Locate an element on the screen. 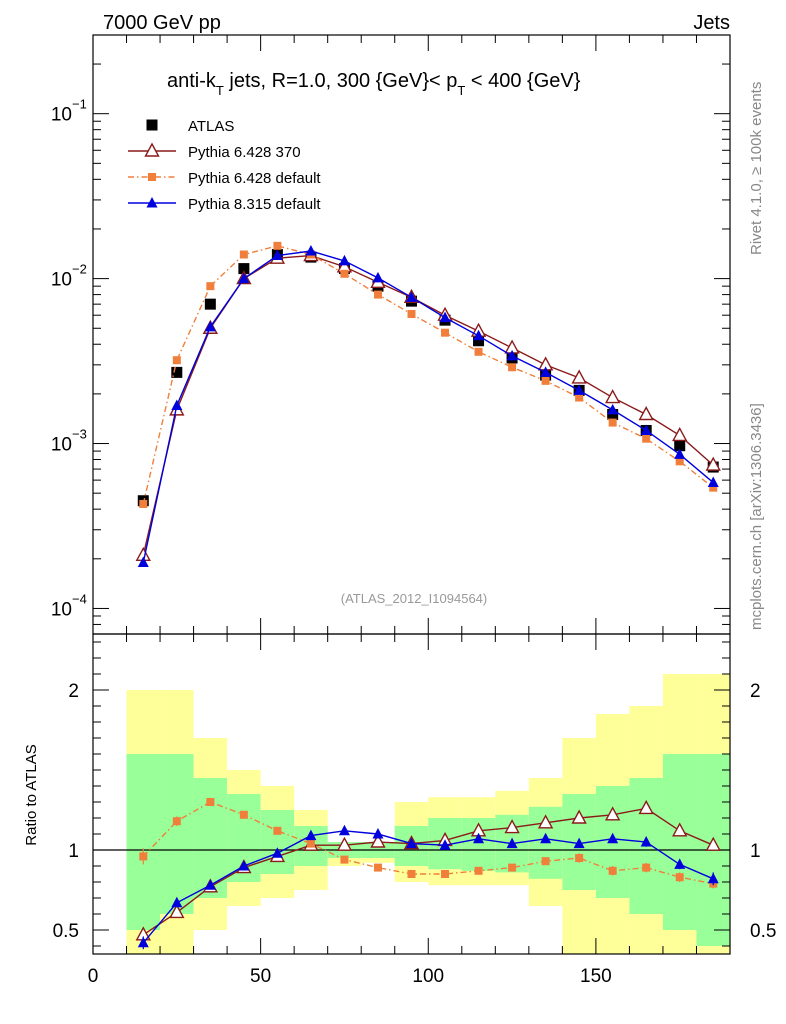 The width and height of the screenshot is (786, 1024). ratio-ytick-label-right: 0.5 is located at coordinates (763, 931).